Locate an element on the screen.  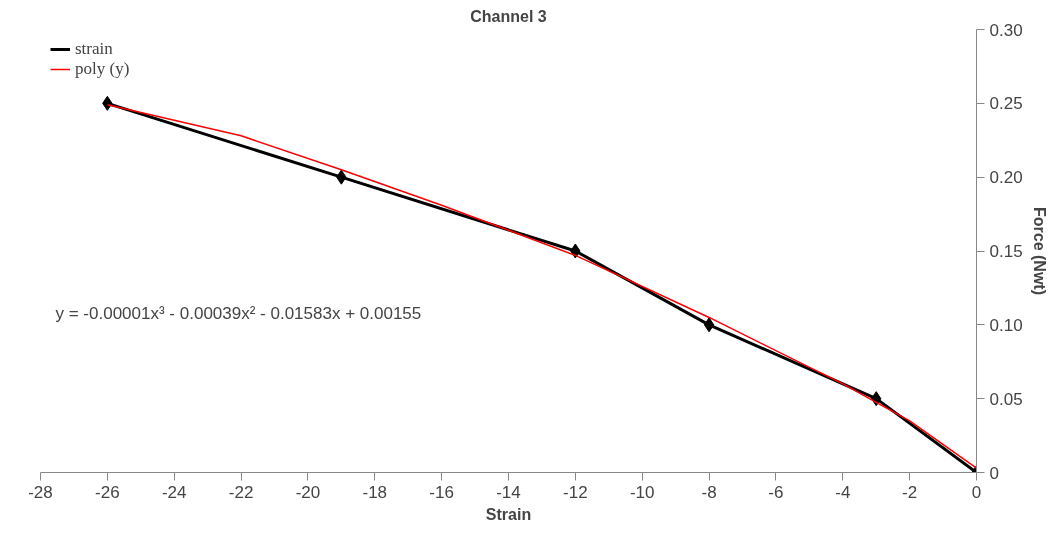
y-tick-label: 0.20 is located at coordinates (1006, 178).